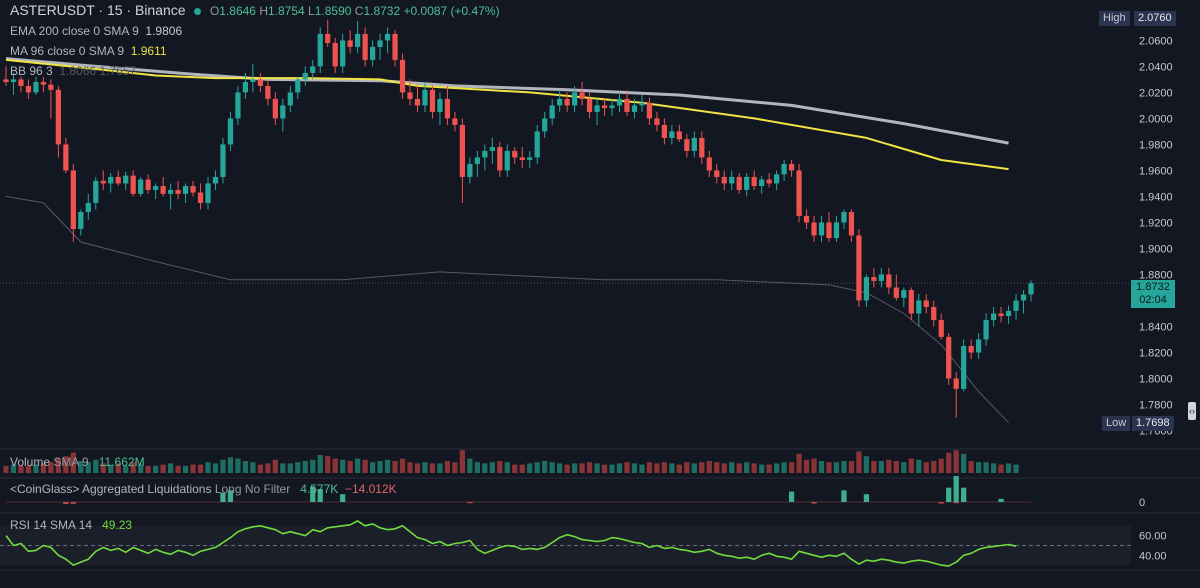 The width and height of the screenshot is (1200, 588). What do you see at coordinates (565, 545) in the screenshot?
I see `rsi-band-background` at bounding box center [565, 545].